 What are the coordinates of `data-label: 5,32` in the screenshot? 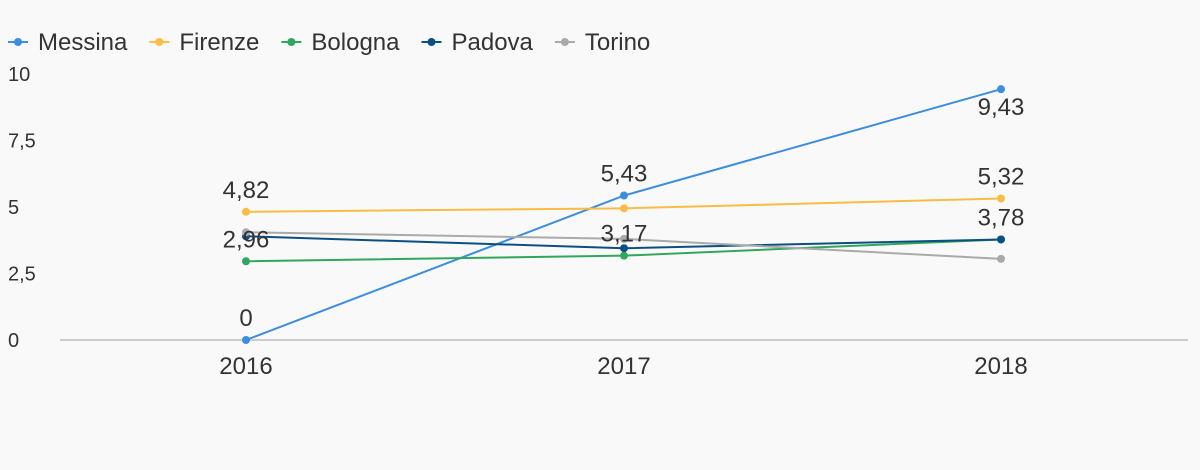 It's located at (1001, 176).